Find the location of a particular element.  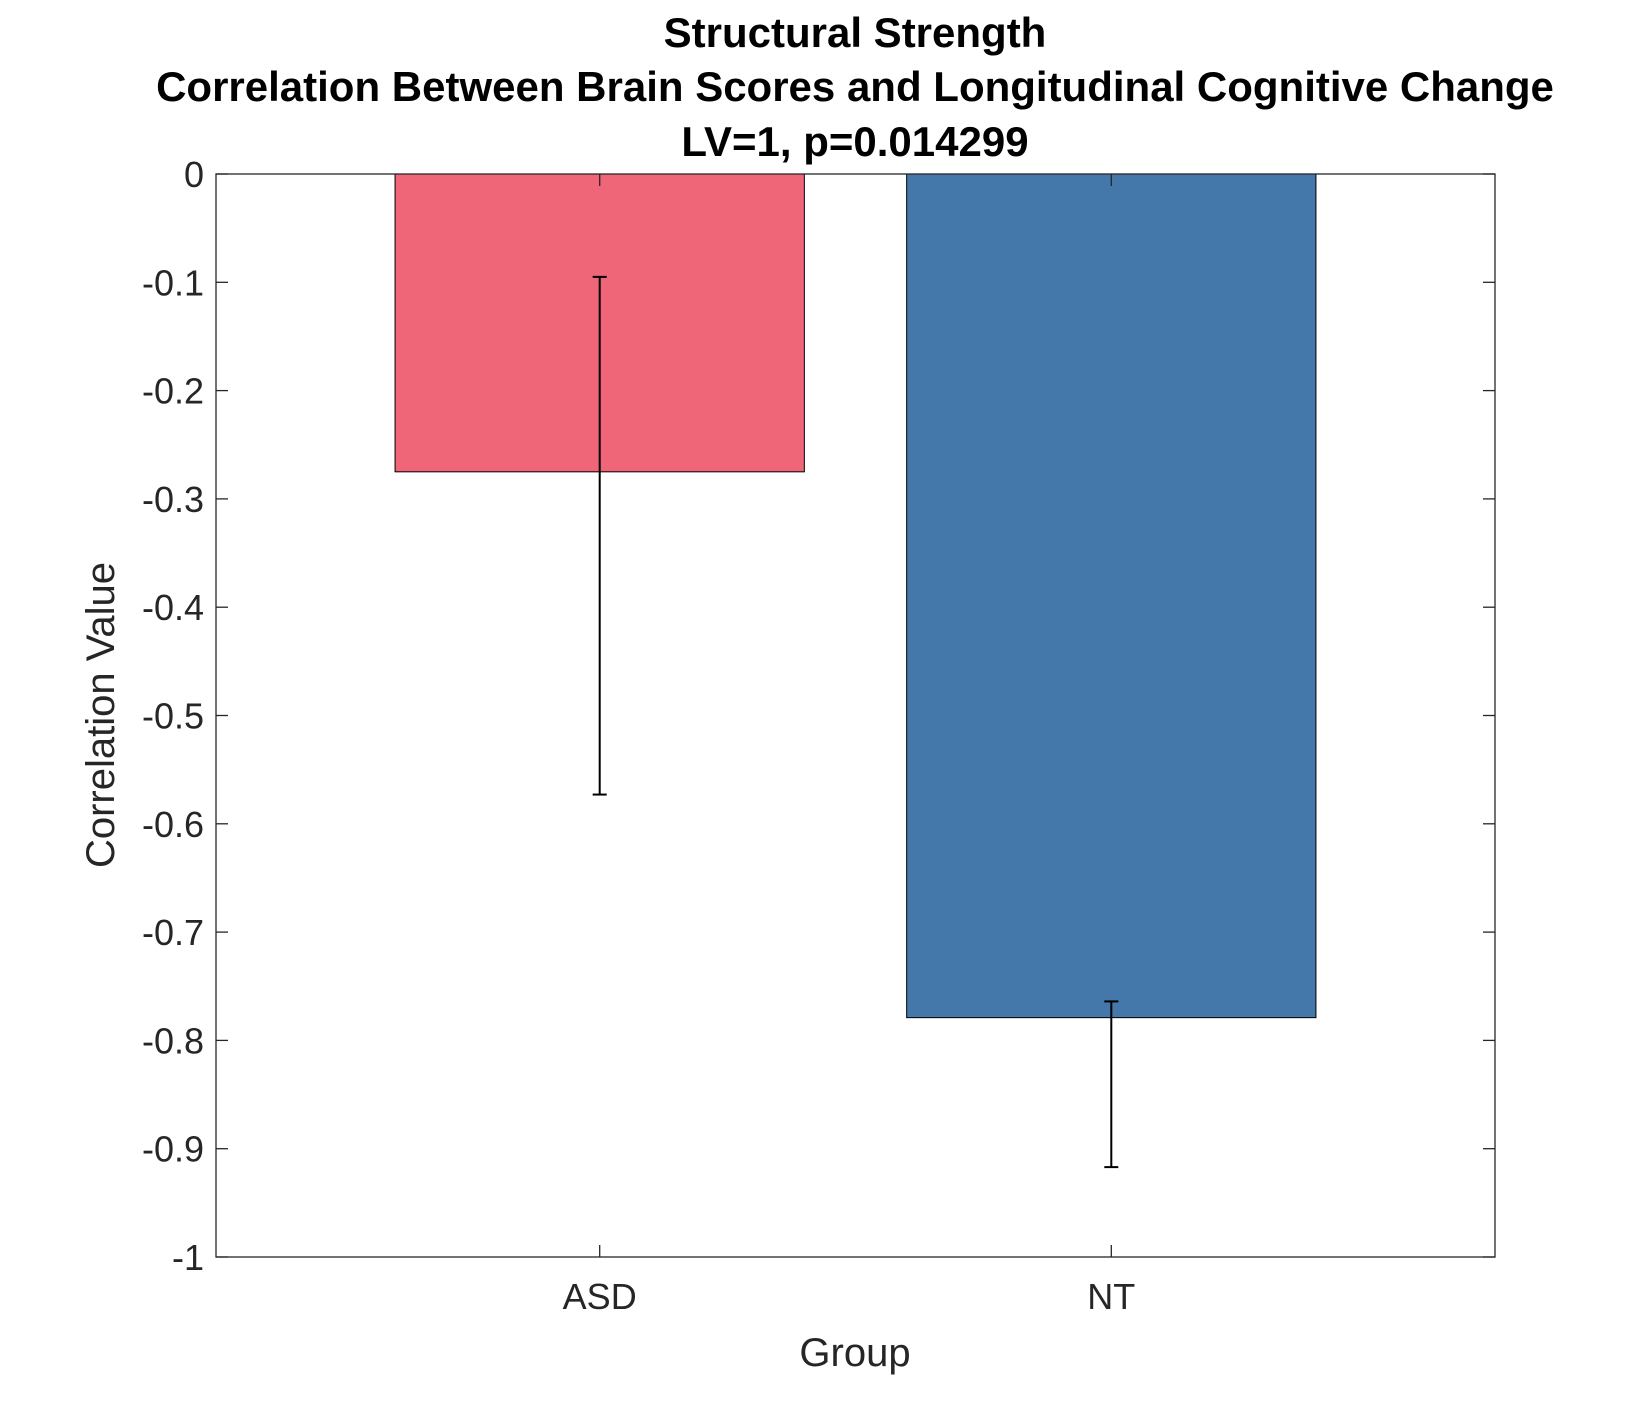

error-bar-asd is located at coordinates (599, 535).